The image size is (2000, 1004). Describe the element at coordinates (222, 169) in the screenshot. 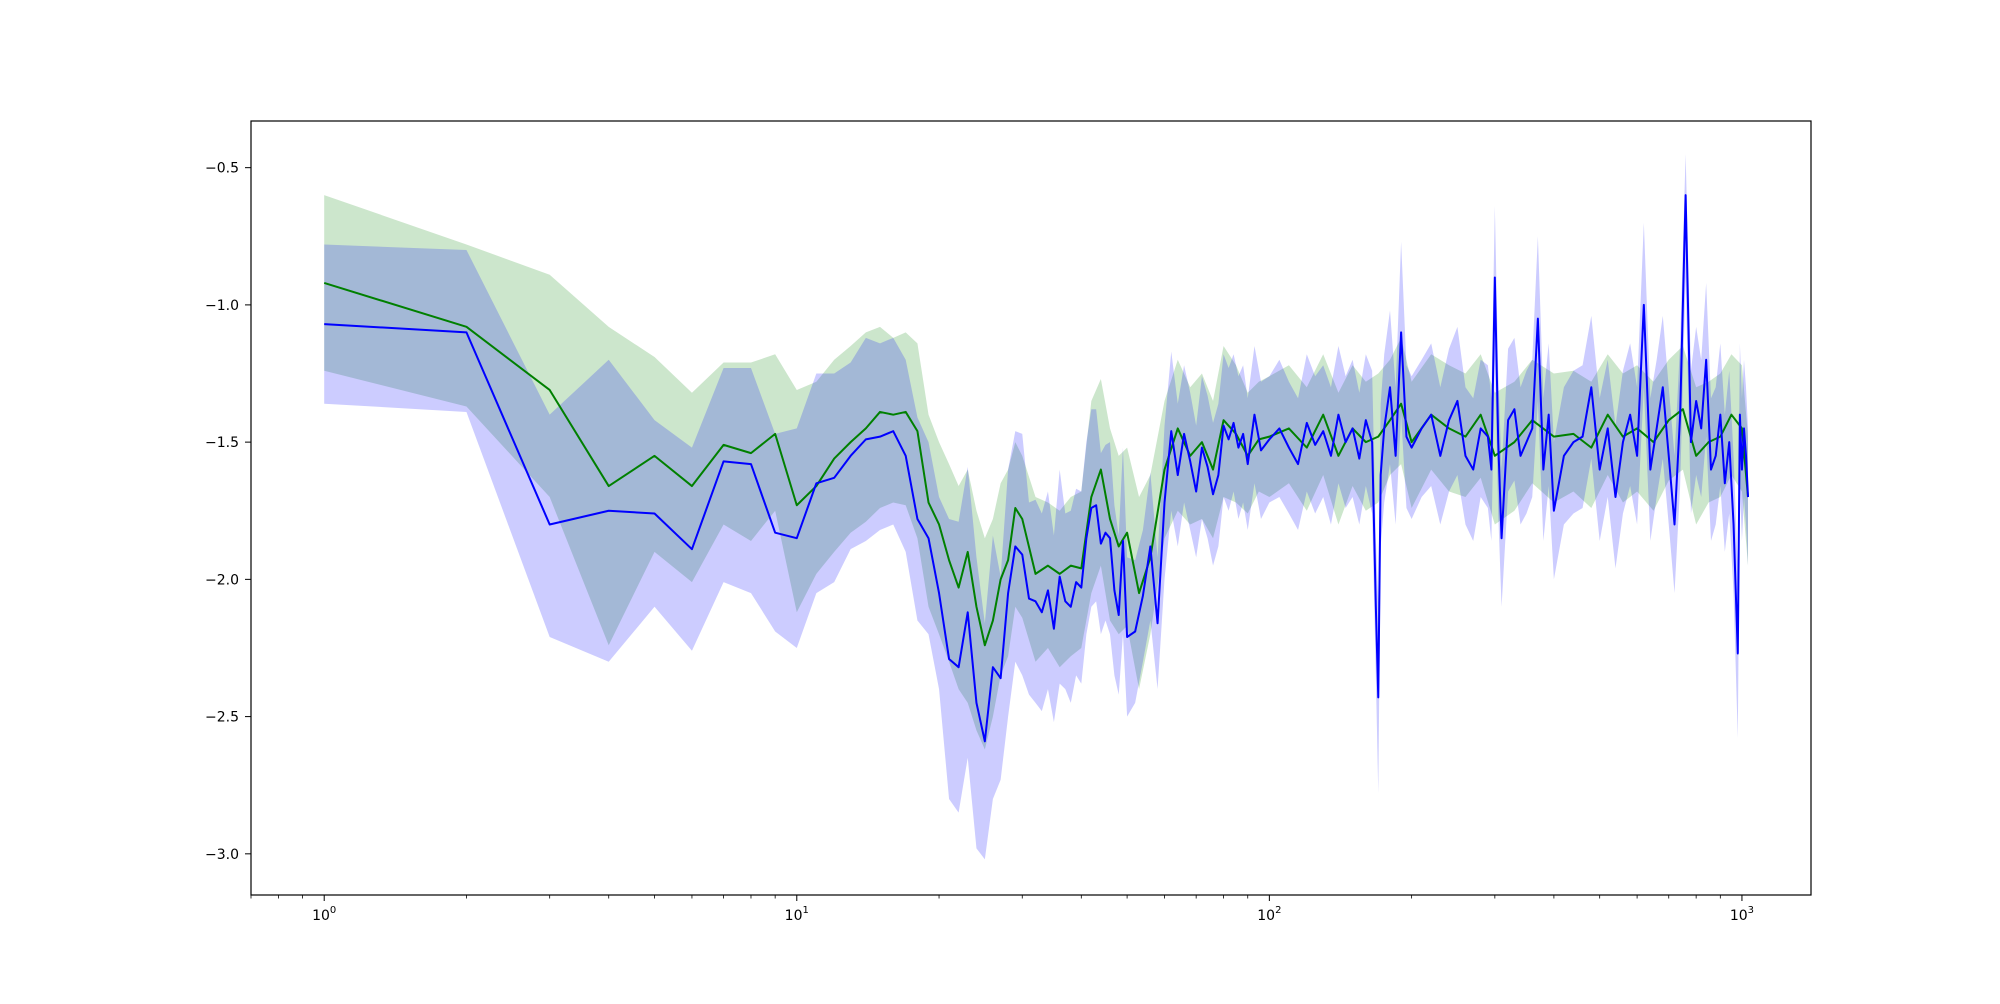

I see `y-tick-label: −0.5` at that location.